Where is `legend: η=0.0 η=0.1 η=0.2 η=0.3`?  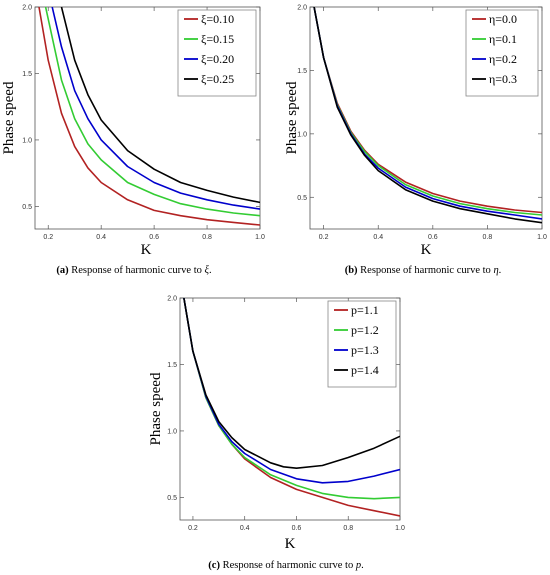 legend: η=0.0 η=0.1 η=0.2 η=0.3 is located at coordinates (502, 53).